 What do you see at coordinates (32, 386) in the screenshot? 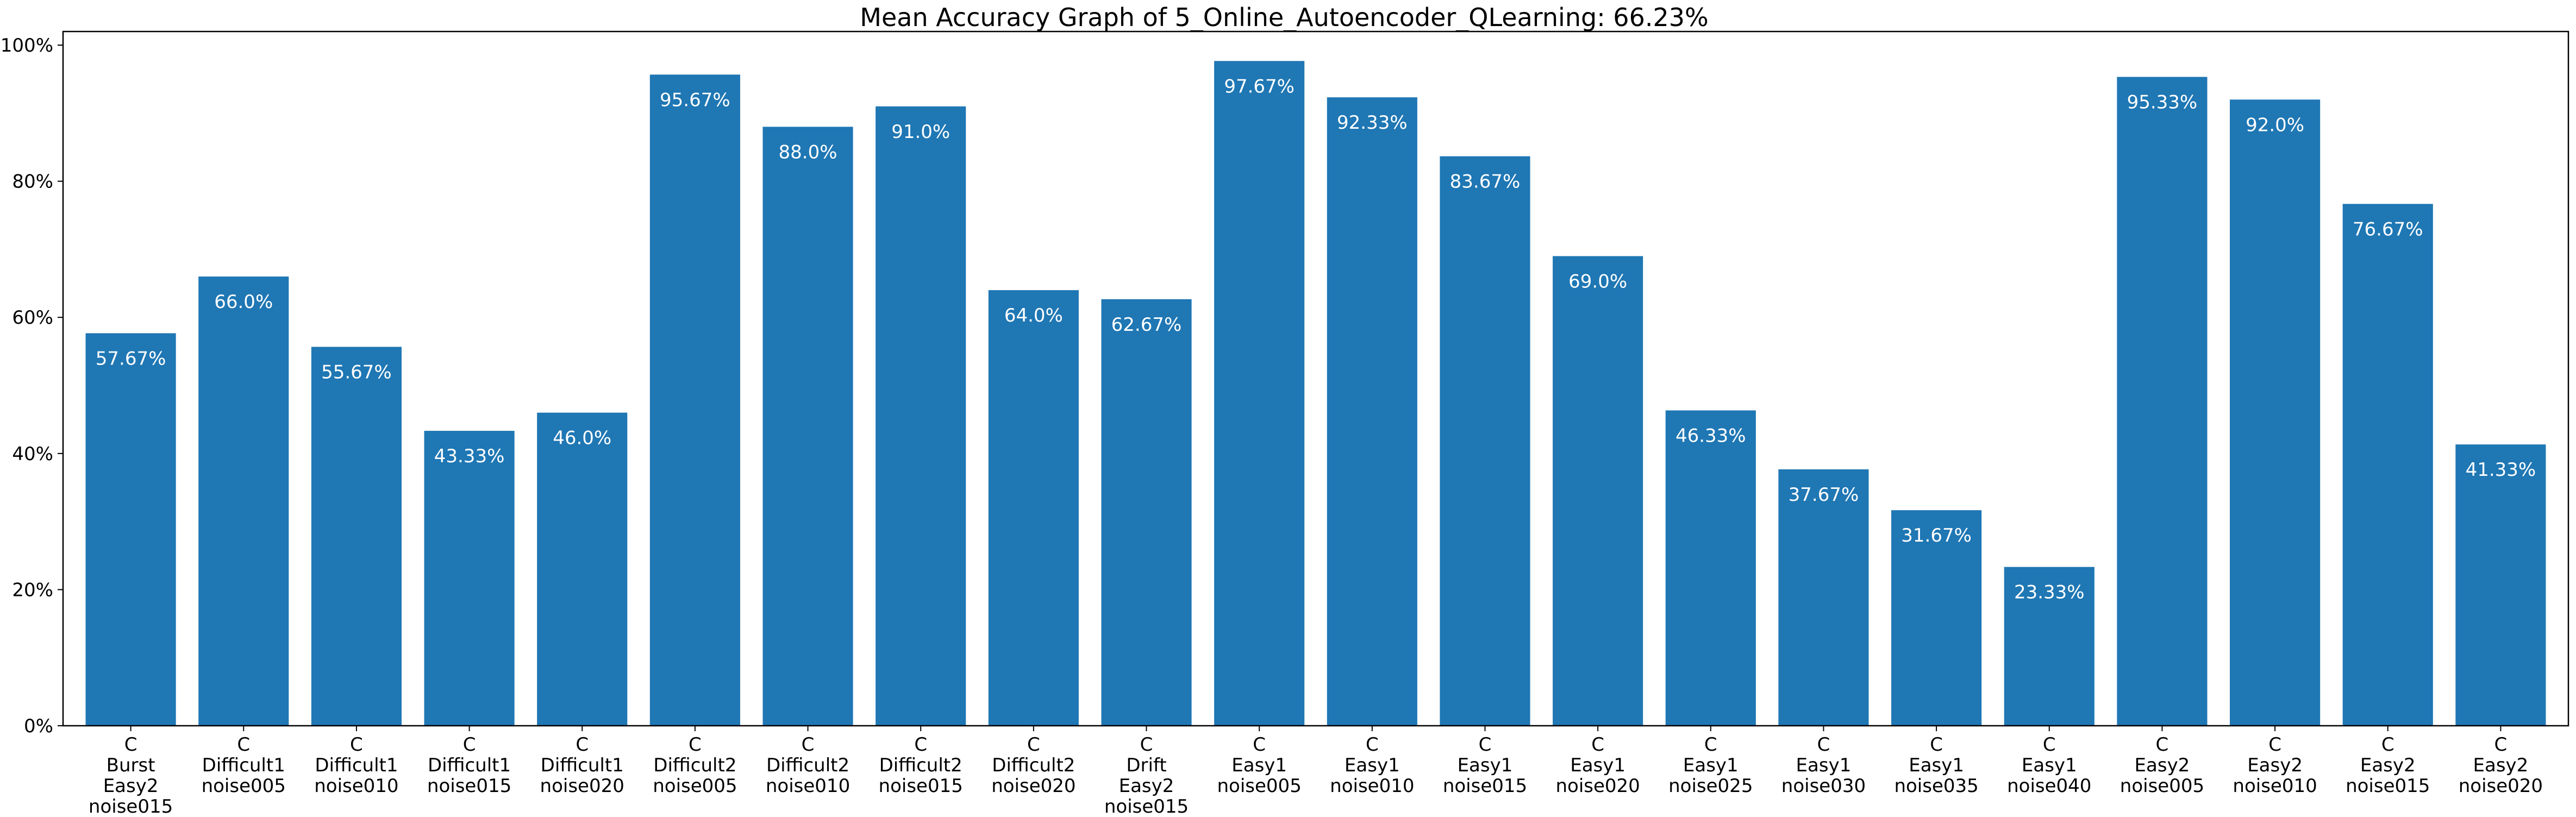
I see `y-axis: 0% 20% 40% 60% 80% 100%` at bounding box center [32, 386].